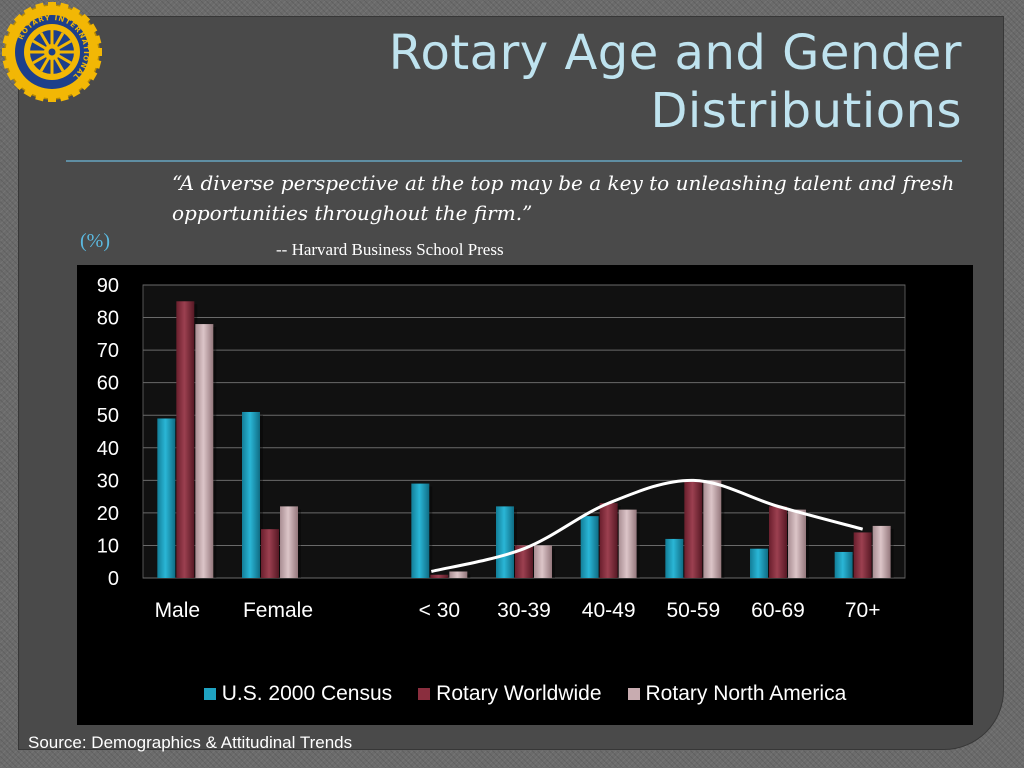 Image resolution: width=1024 pixels, height=768 pixels. I want to click on legend-label: Rotary Worldwide, so click(519, 693).